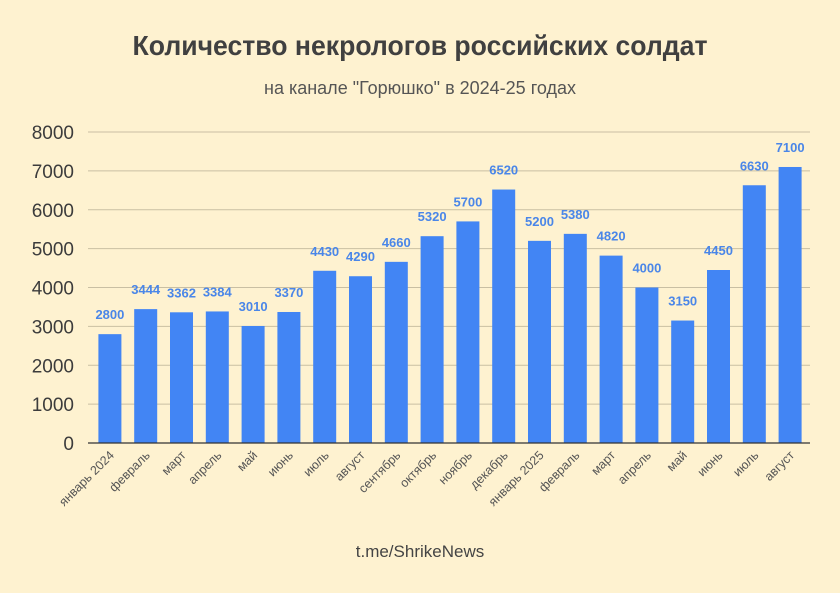 This screenshot has width=840, height=593. I want to click on data-label: 4290, so click(360, 256).